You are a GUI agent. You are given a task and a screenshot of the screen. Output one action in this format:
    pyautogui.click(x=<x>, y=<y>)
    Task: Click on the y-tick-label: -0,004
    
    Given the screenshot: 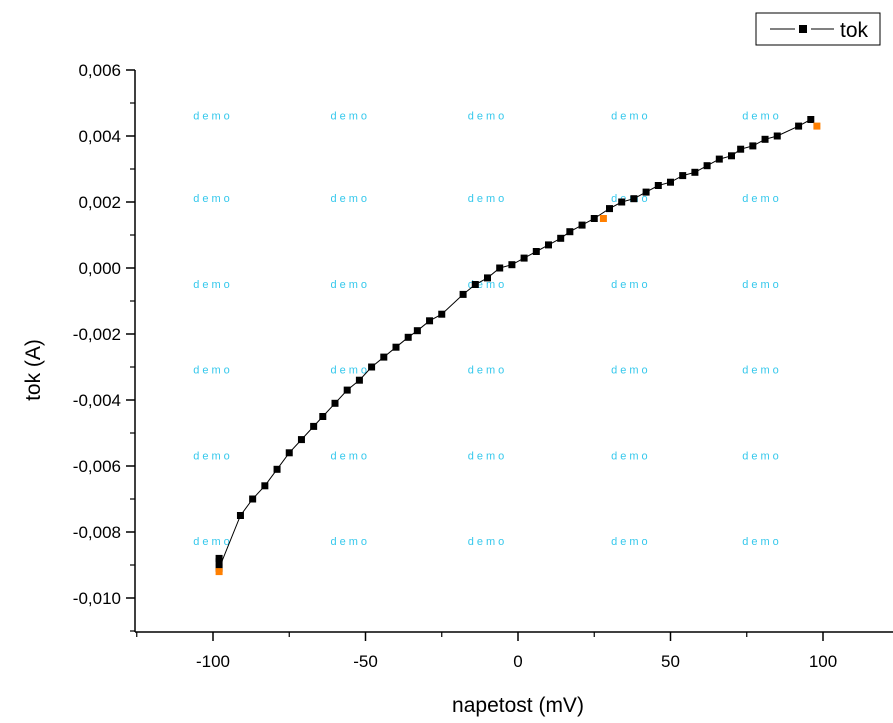 What is the action you would take?
    pyautogui.click(x=97, y=400)
    